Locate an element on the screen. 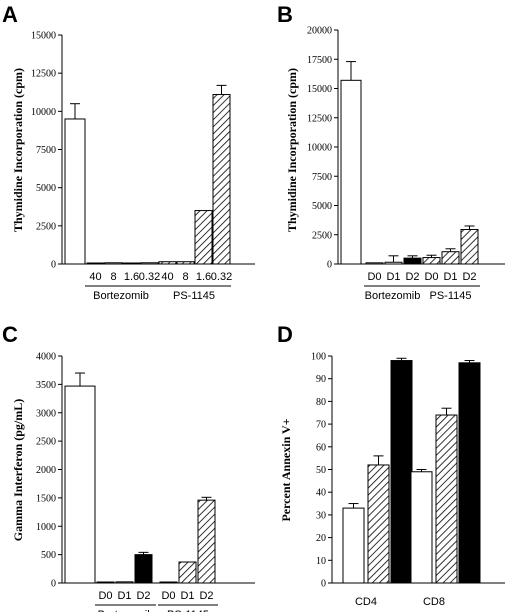 Image resolution: width=520 pixels, height=612 pixels. y-tick-label: 40 is located at coordinates (321, 493).